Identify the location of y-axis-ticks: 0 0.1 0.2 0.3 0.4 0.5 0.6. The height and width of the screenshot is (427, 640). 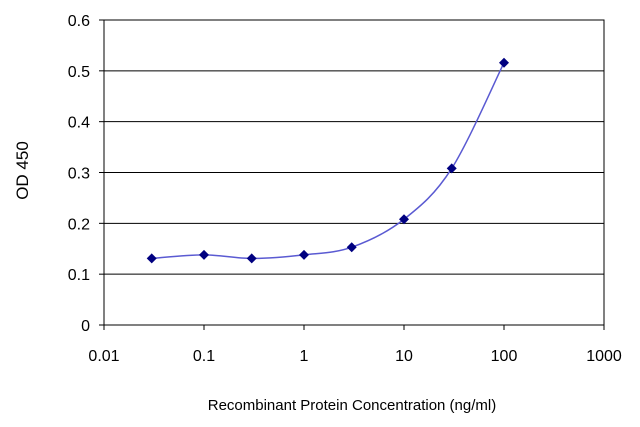
(86, 174).